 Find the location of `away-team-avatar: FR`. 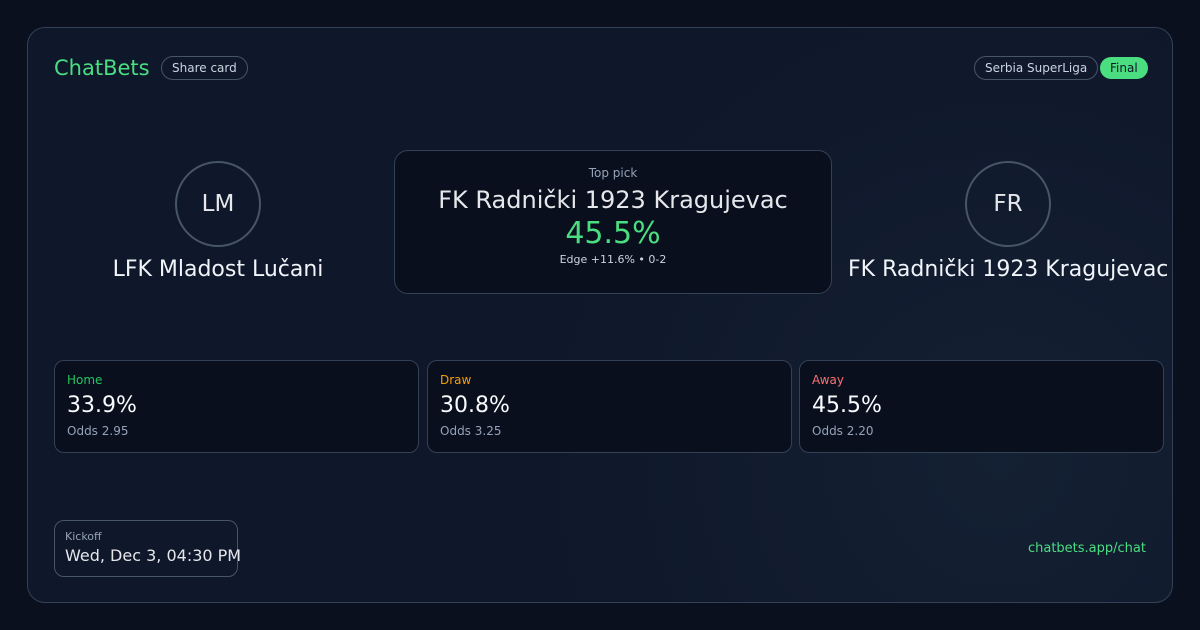

away-team-avatar: FR is located at coordinates (1008, 204).